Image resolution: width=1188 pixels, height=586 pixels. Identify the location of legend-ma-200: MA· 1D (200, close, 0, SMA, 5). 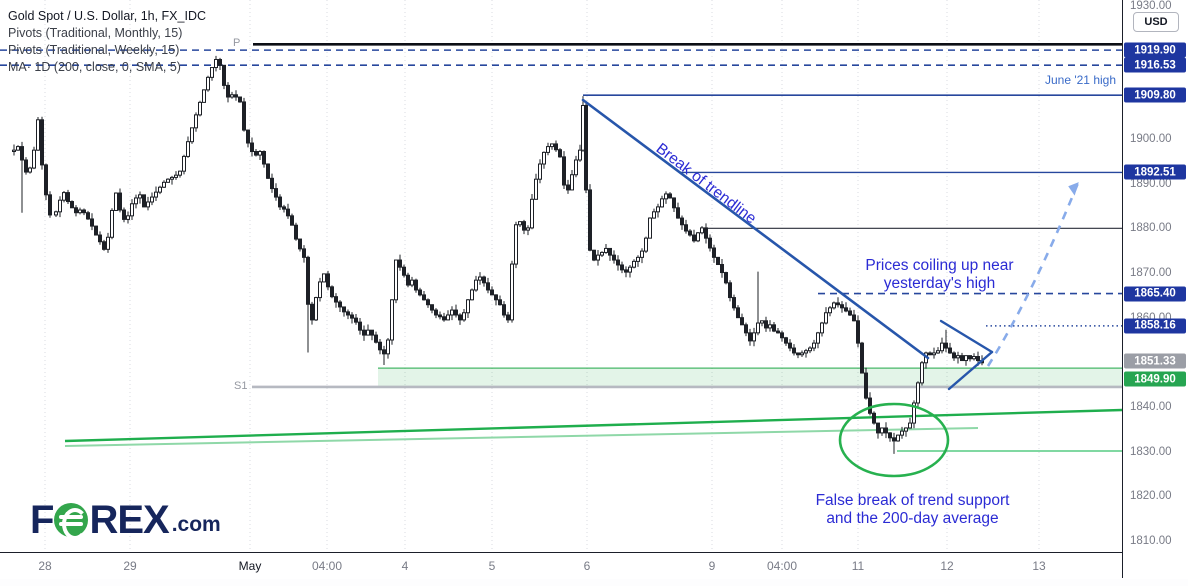
(94, 67).